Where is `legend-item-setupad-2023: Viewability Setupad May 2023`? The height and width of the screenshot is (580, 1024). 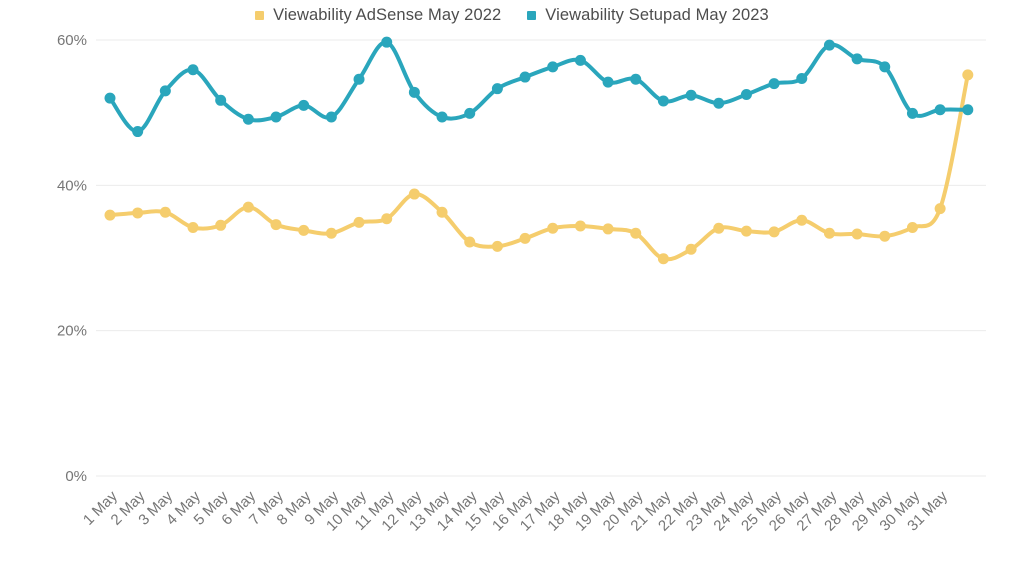 legend-item-setupad-2023: Viewability Setupad May 2023 is located at coordinates (648, 15).